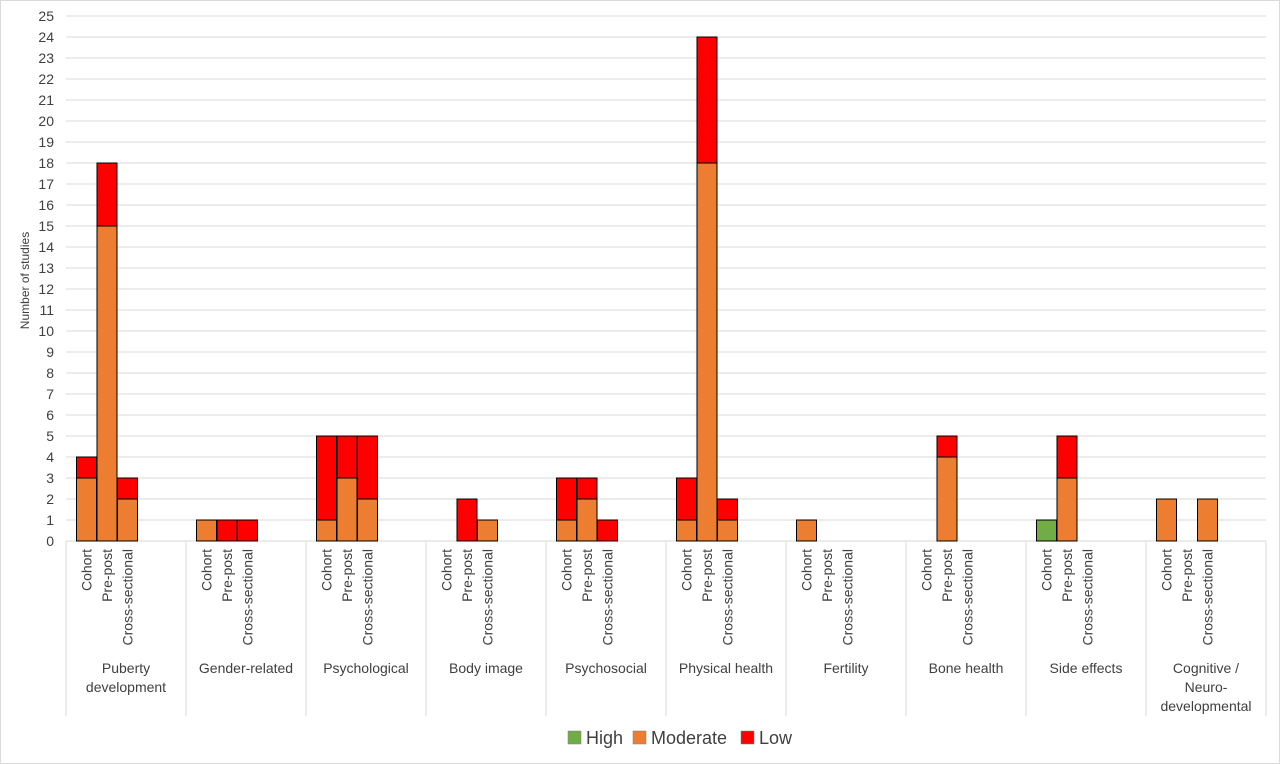  What do you see at coordinates (639, 737) in the screenshot?
I see `legend-swatch-moderate` at bounding box center [639, 737].